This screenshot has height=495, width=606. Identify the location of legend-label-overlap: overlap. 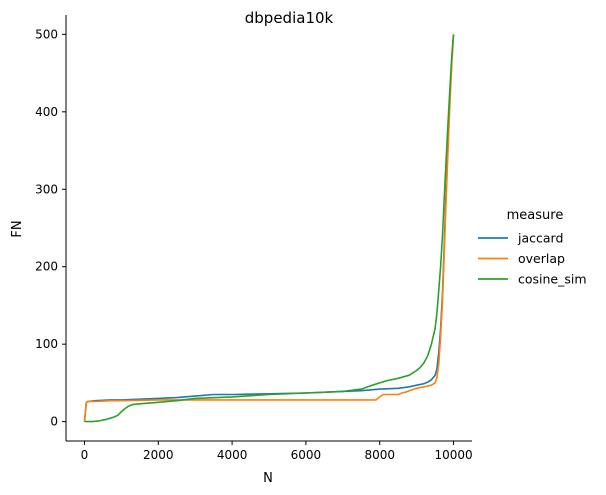
(541, 258).